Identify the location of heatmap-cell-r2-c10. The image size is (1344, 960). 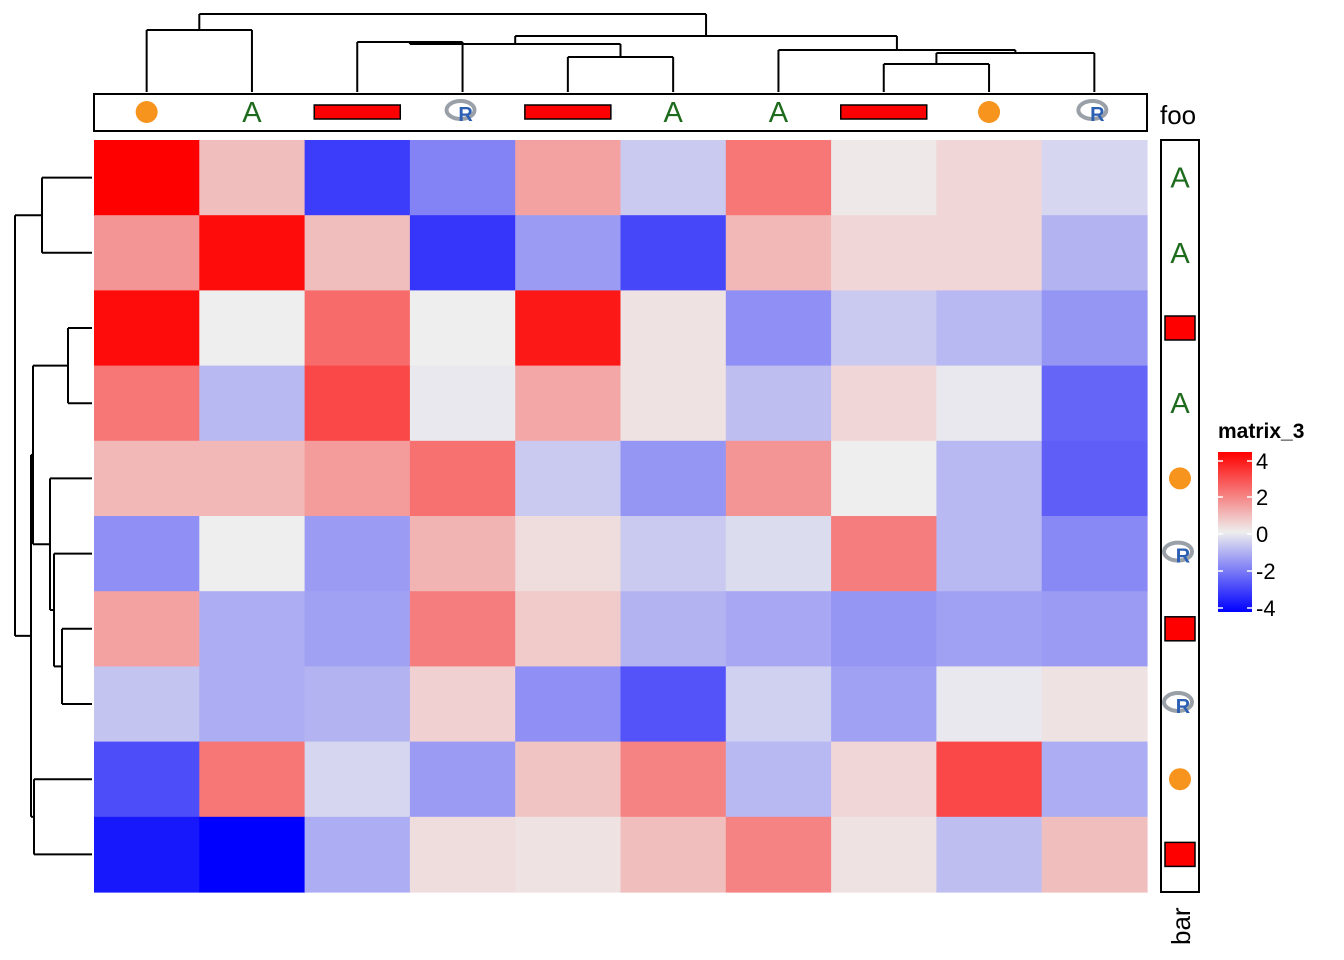
(1094, 253).